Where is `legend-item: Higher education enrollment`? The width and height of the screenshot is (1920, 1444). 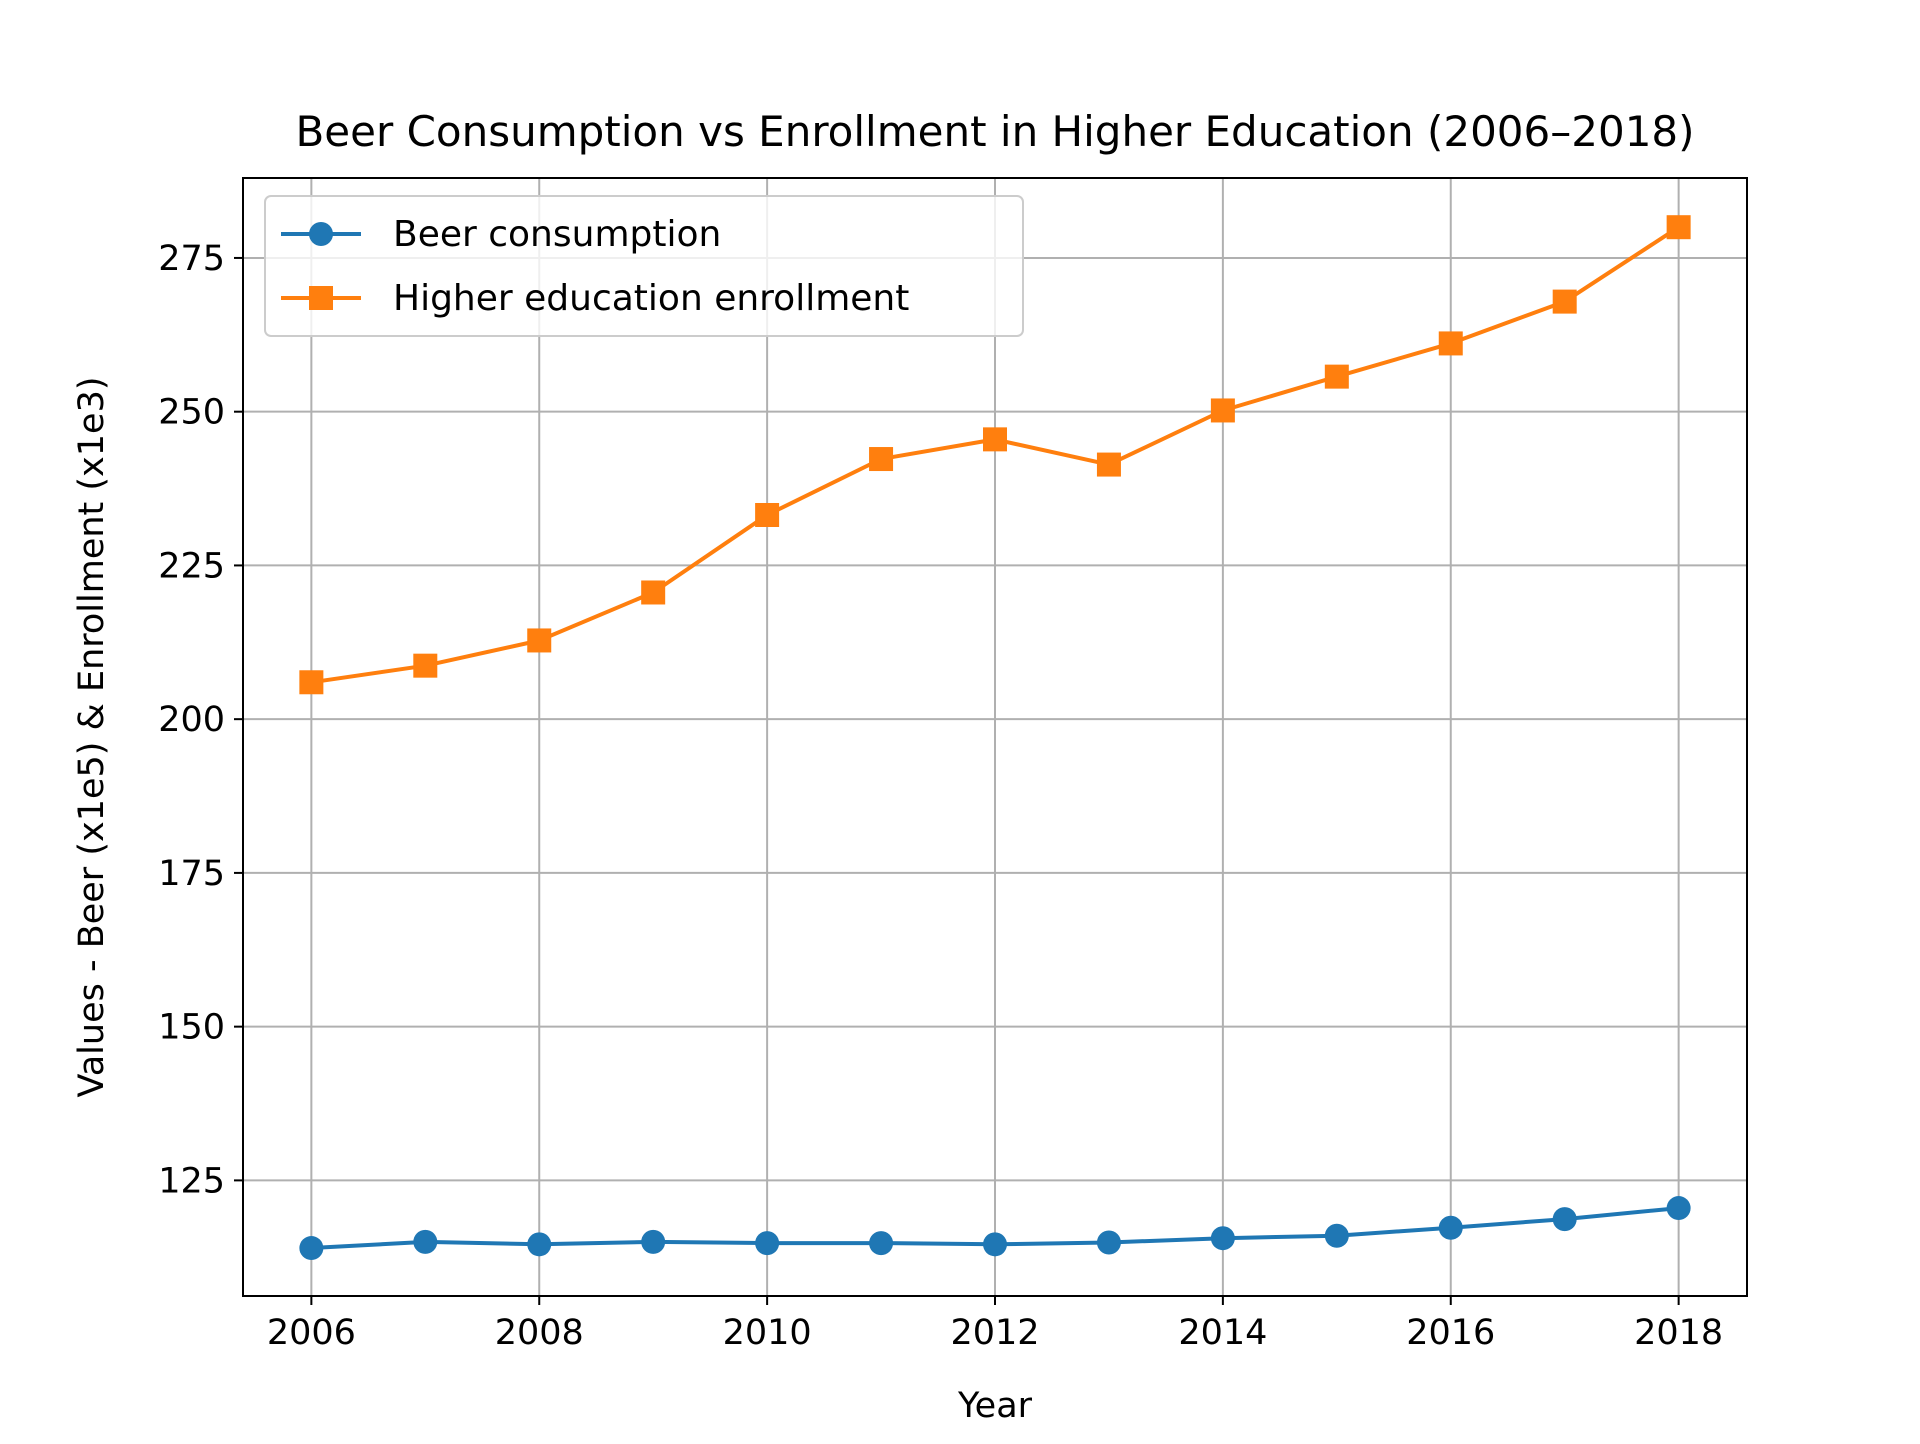 legend-item: Higher education enrollment is located at coordinates (595, 298).